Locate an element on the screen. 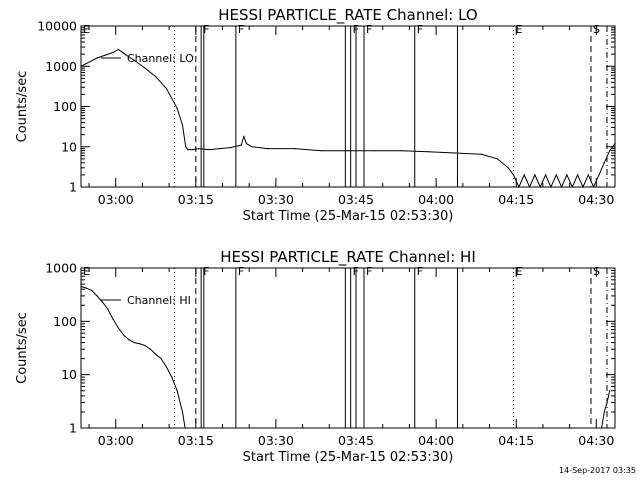  legend-label: Channel: HI is located at coordinates (159, 300).